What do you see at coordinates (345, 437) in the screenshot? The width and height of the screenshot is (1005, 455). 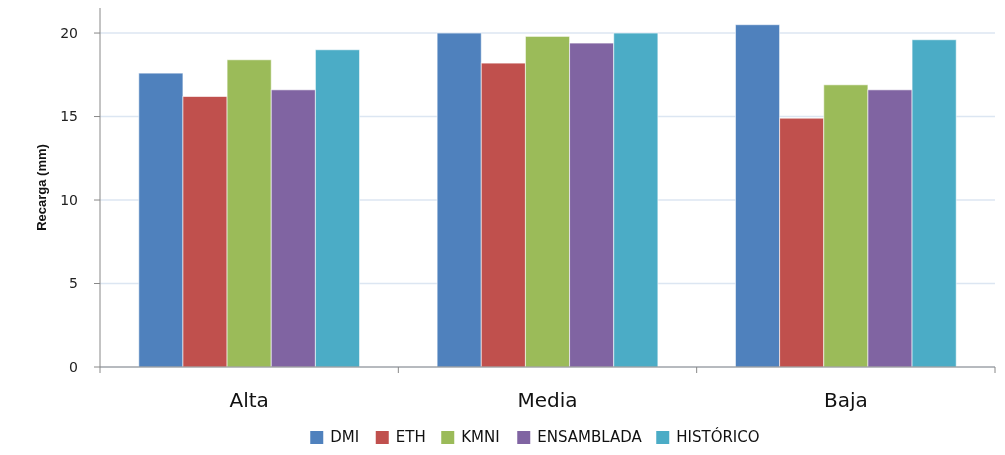 I see `legend-label: DMI` at bounding box center [345, 437].